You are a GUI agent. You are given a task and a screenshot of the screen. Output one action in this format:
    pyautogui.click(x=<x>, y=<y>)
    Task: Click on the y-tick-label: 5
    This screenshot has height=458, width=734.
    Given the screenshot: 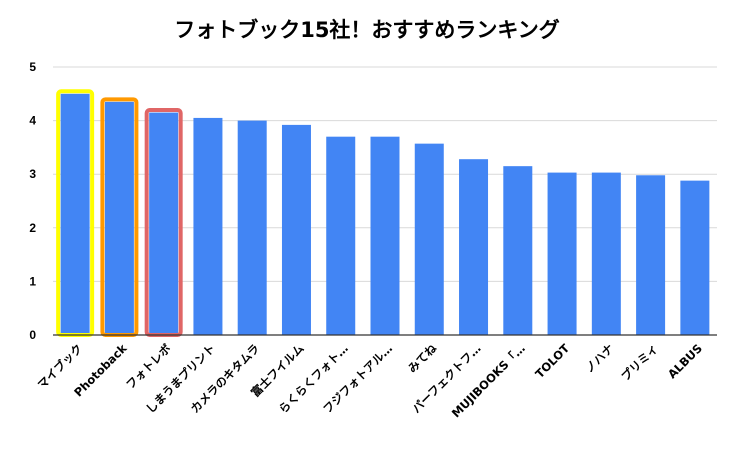 What is the action you would take?
    pyautogui.click(x=32, y=67)
    